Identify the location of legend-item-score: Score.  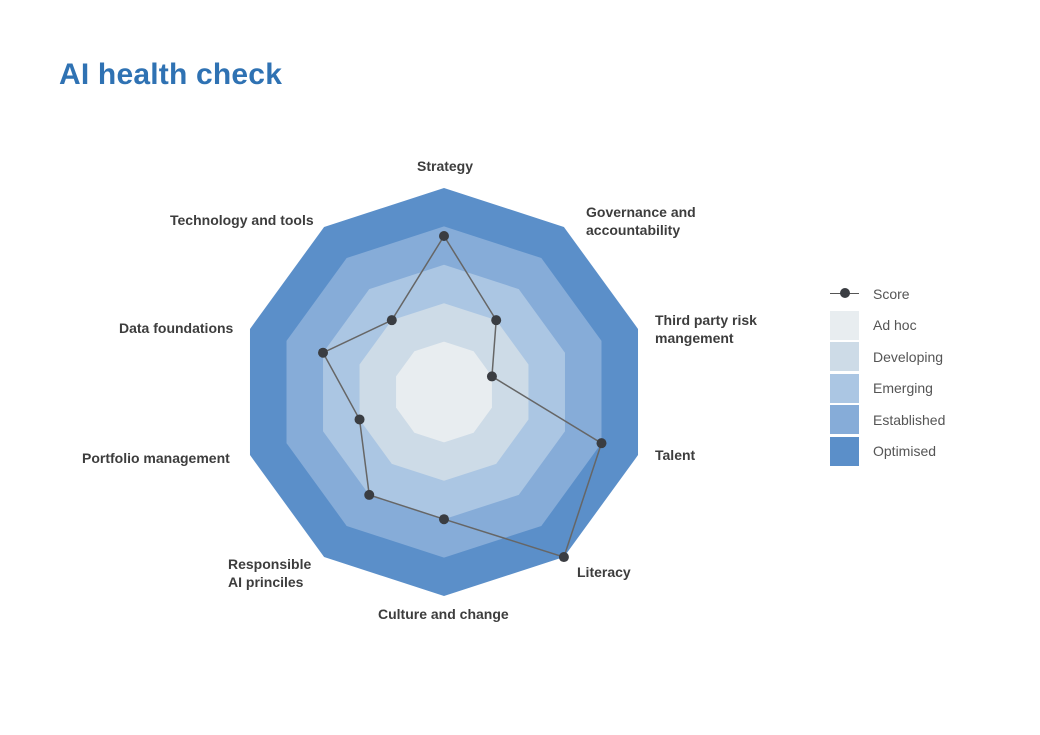
(887, 294).